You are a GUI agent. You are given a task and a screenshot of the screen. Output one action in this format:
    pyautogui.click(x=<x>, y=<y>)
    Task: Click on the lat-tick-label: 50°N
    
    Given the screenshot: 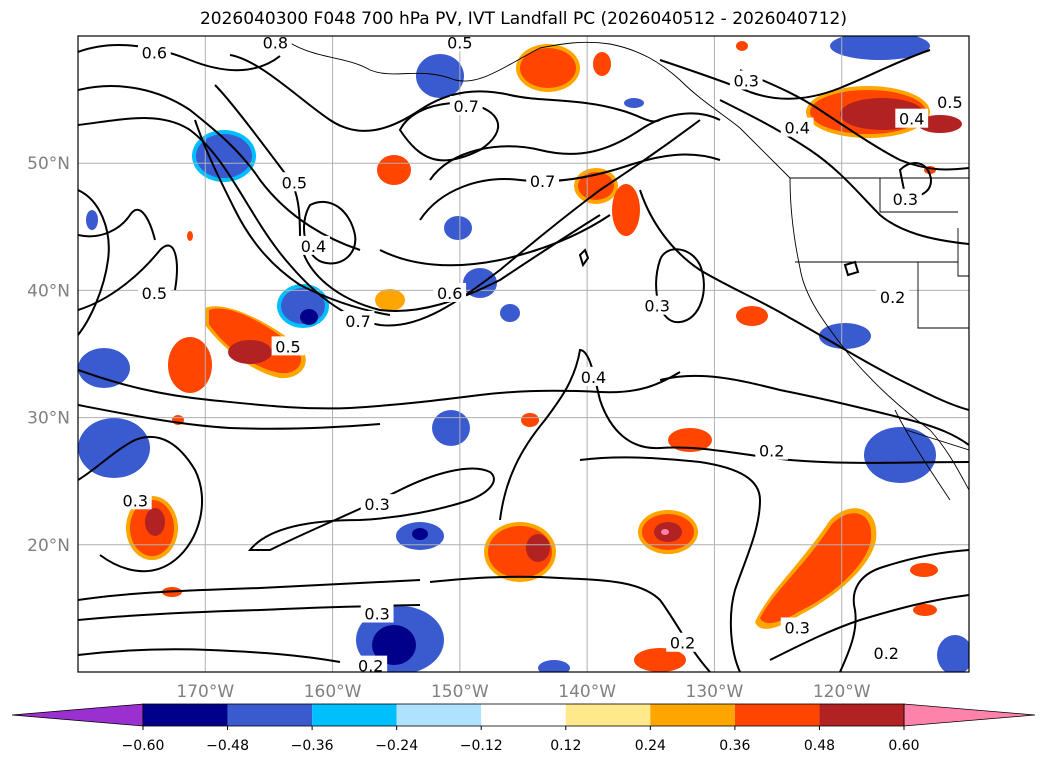 What is the action you would take?
    pyautogui.click(x=48, y=164)
    